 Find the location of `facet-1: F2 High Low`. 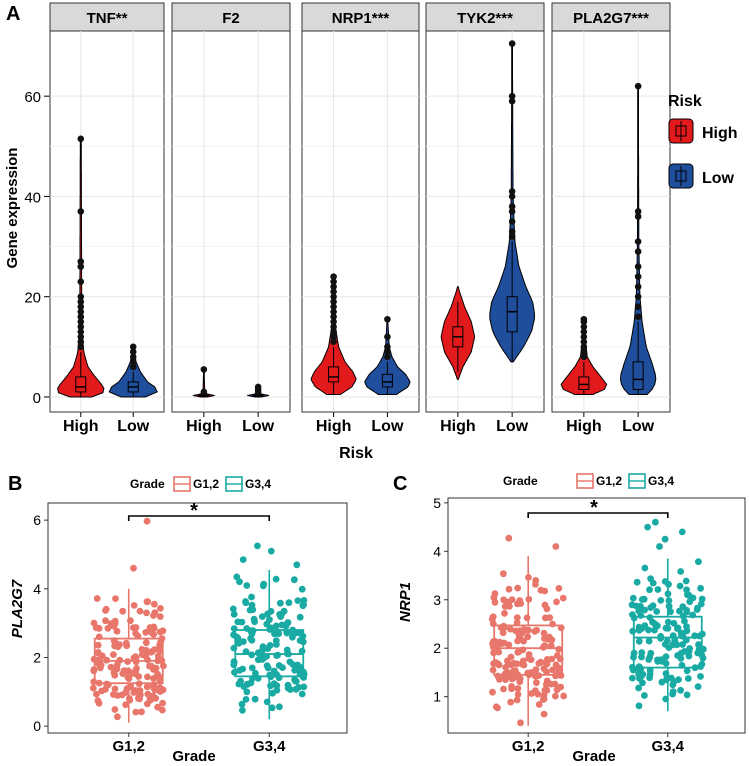

facet-1: F2 High Low is located at coordinates (231, 218).